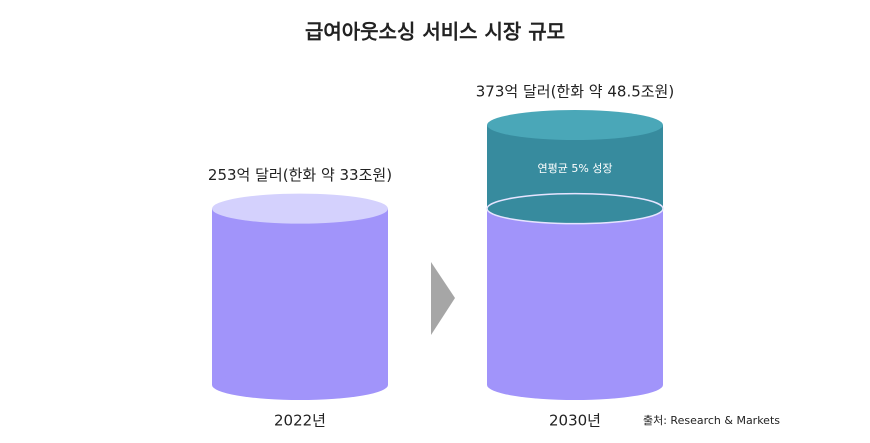 Image resolution: width=870 pixels, height=443 pixels. I want to click on annotation: 연평균 5% 성장, so click(574, 168).